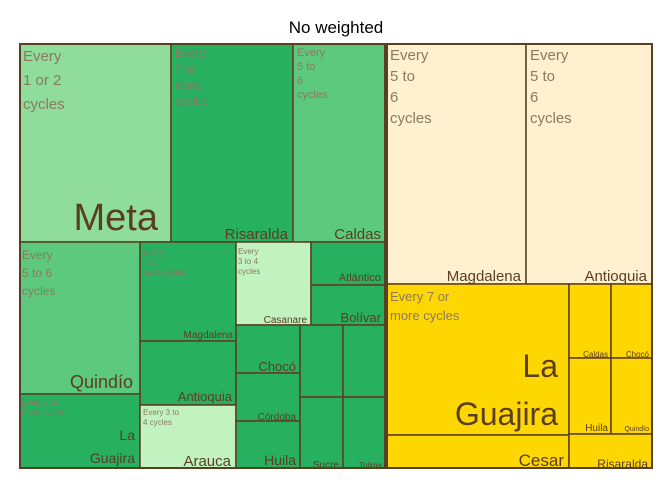  I want to click on cell-label-magdalena-left: Magdalena, so click(209, 335).